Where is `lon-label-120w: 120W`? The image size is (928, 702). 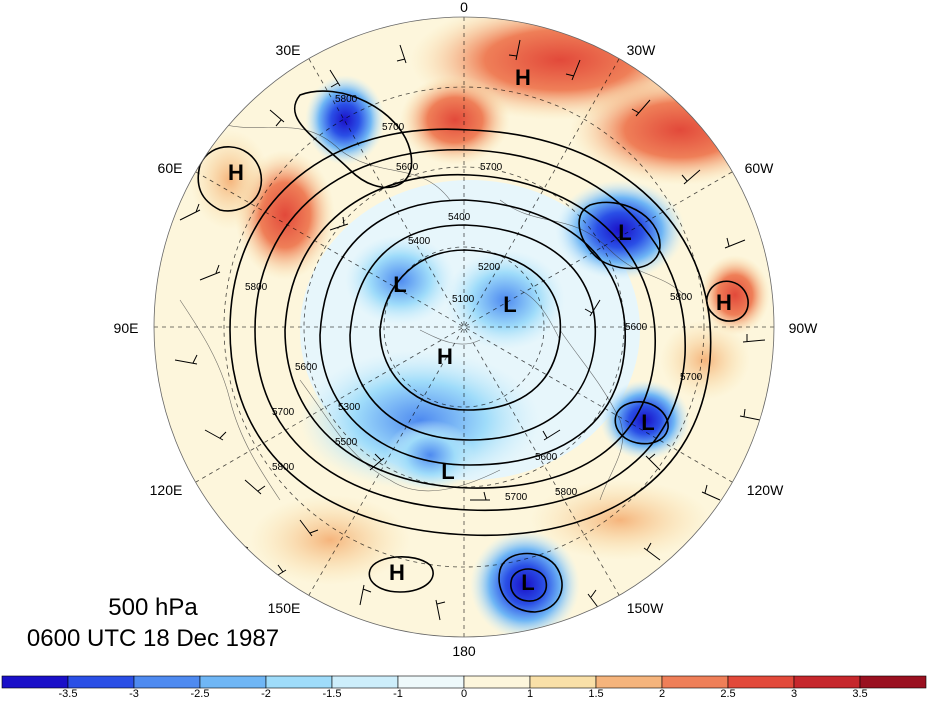 lon-label-120w: 120W is located at coordinates (765, 490).